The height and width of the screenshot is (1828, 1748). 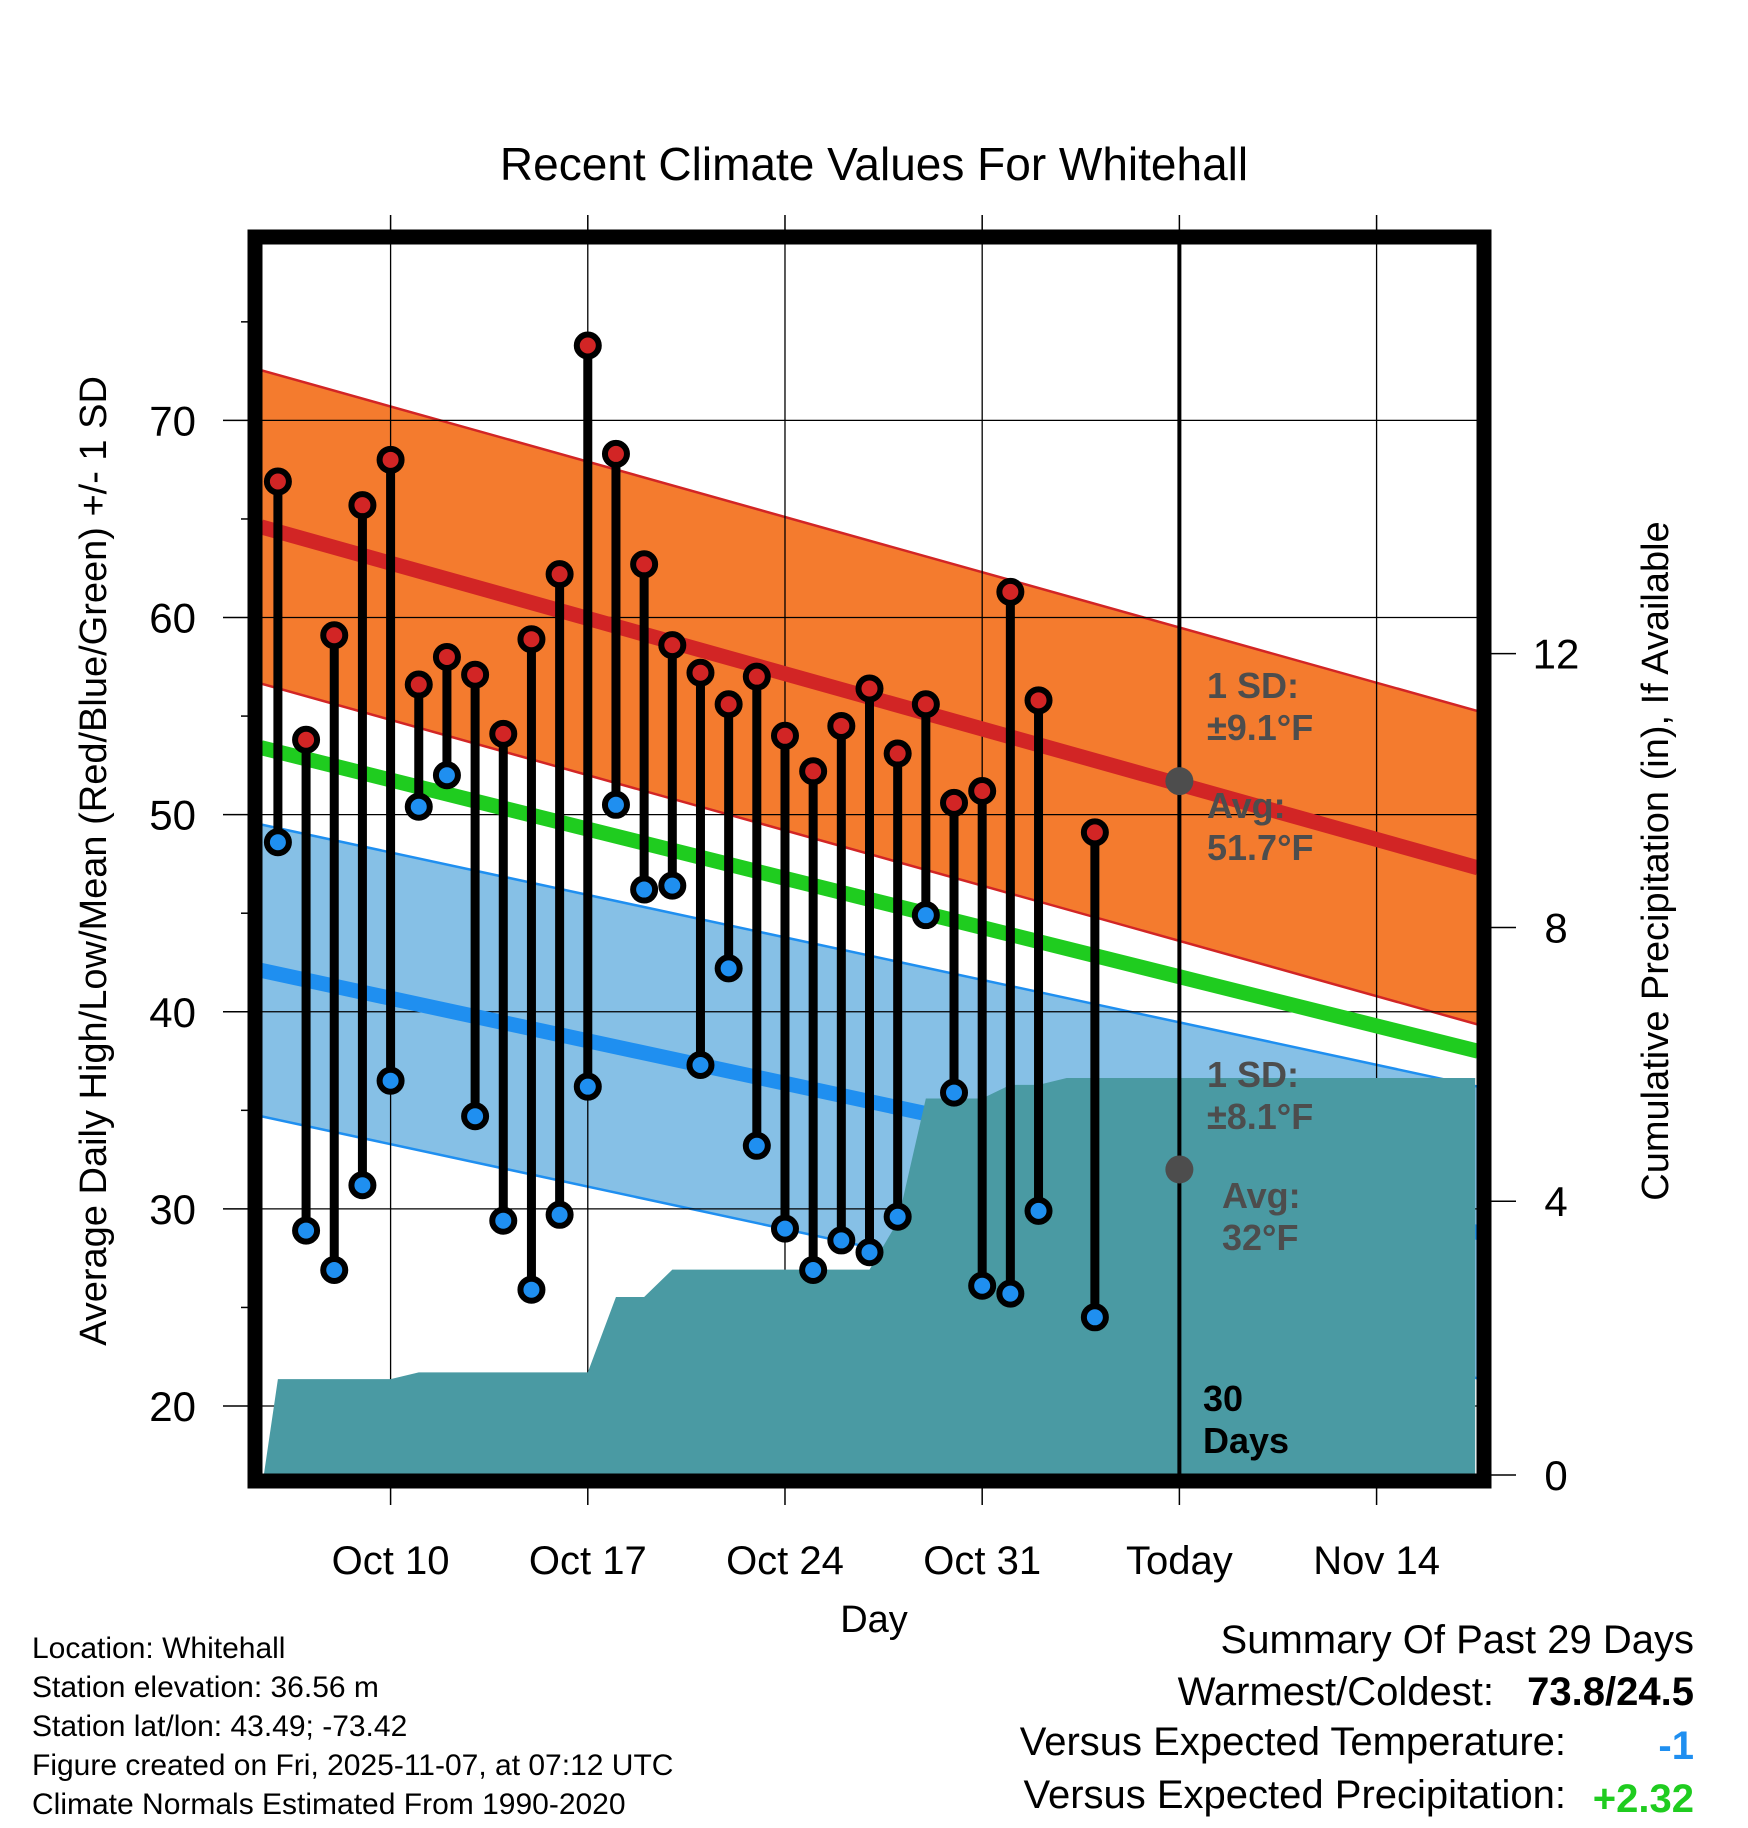 I want to click on y-left-tick-label: 60, so click(x=172, y=618).